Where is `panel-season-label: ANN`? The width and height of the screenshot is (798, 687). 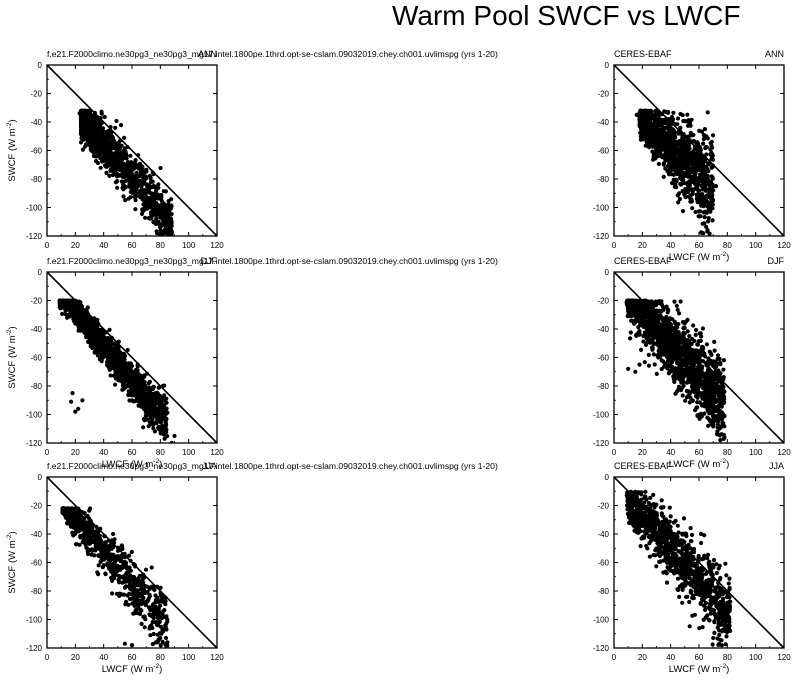
panel-season-label: ANN is located at coordinates (207, 54).